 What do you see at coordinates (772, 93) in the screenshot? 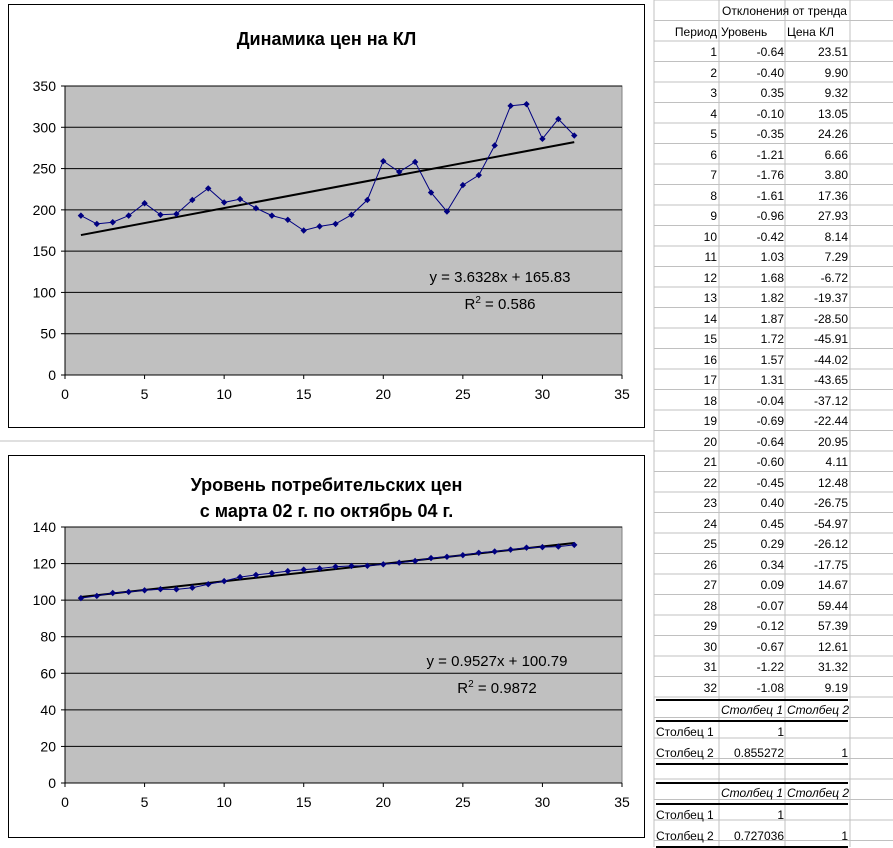
I see `level-deviation-cell: 0.35` at bounding box center [772, 93].